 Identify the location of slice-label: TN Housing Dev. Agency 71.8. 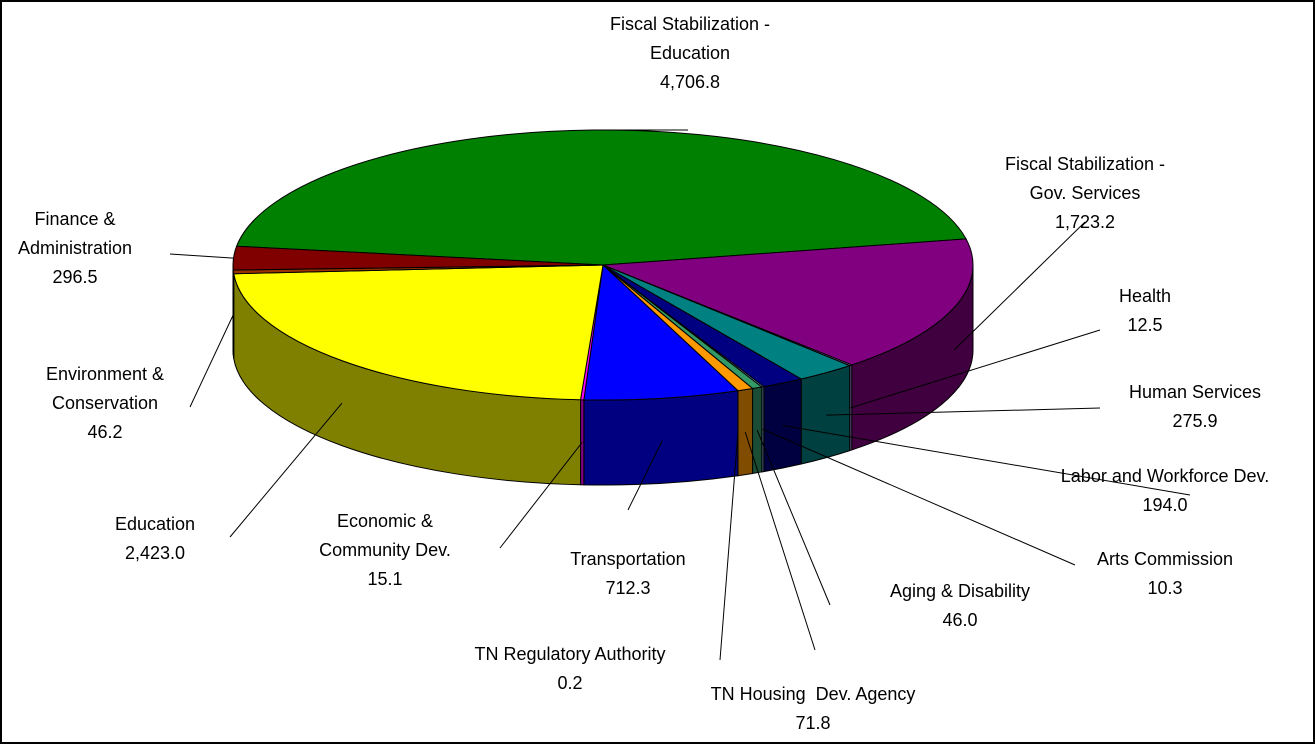
(813, 709).